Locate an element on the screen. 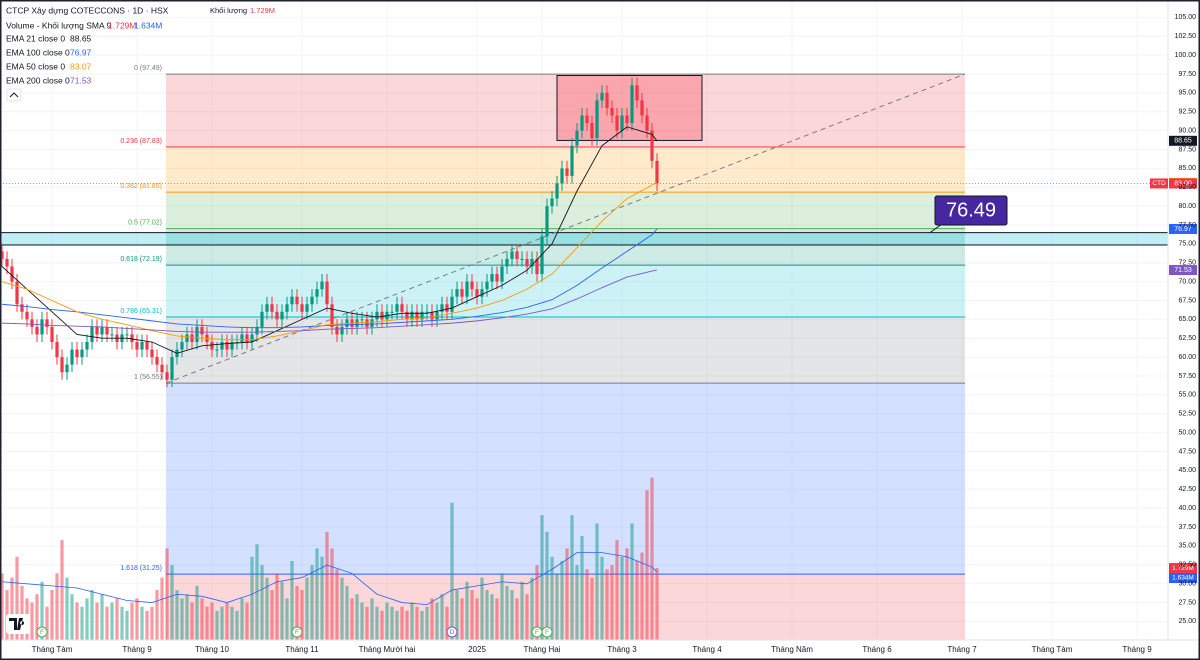  y-tick-label: 100.00 is located at coordinates (1186, 55).